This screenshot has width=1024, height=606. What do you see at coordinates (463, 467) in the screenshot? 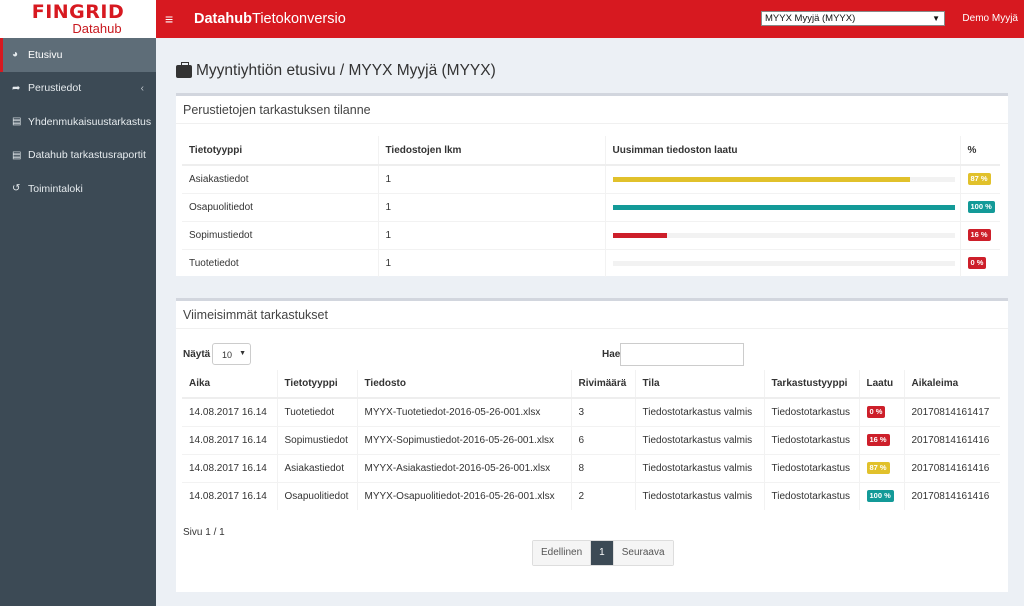
I see `cell-tiedosto: MYYX-Asiakastiedot-2016-05-26-001.xlsx` at bounding box center [463, 467].